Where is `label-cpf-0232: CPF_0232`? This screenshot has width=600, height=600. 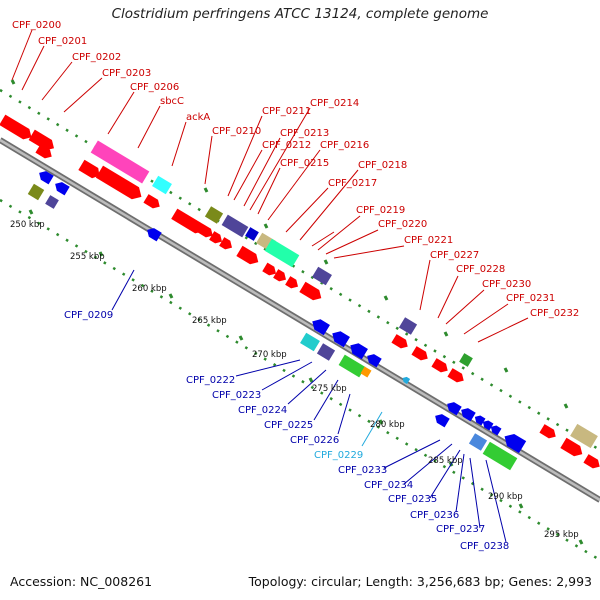 label-cpf-0232: CPF_0232 is located at coordinates (554, 313).